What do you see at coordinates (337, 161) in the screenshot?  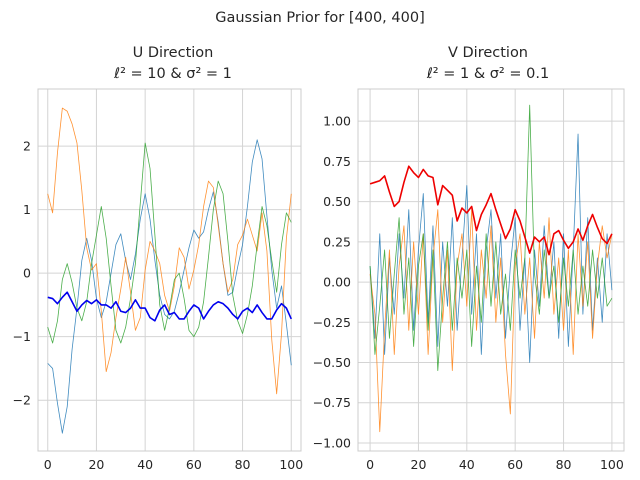 I see `v-ytick-label: 0.75` at bounding box center [337, 161].